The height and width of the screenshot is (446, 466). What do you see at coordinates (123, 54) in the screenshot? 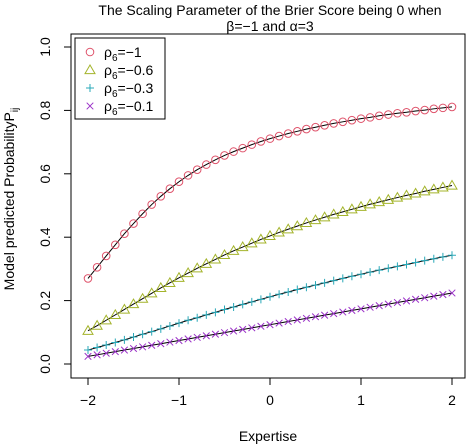
I see `legend-label-1: ρ6=−1` at bounding box center [123, 54].